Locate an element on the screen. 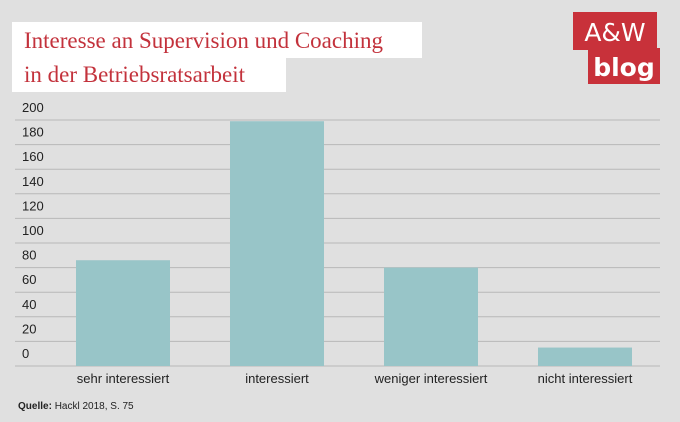 Image resolution: width=680 pixels, height=422 pixels. source-label: Quelle: is located at coordinates (35, 406).